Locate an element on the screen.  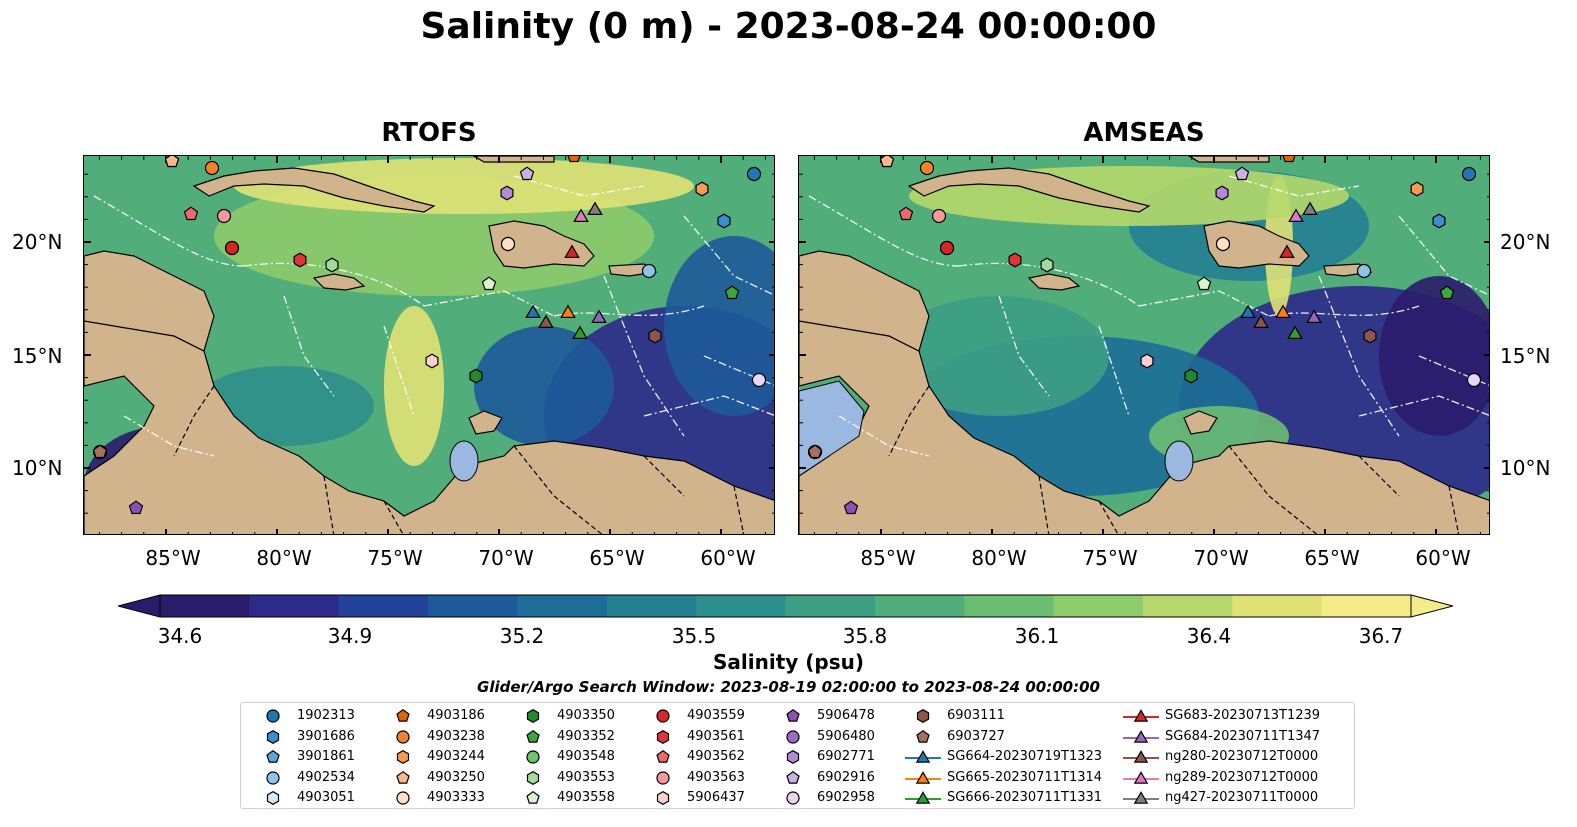
marker-ng289-20230712T0000 is located at coordinates (1296, 215).